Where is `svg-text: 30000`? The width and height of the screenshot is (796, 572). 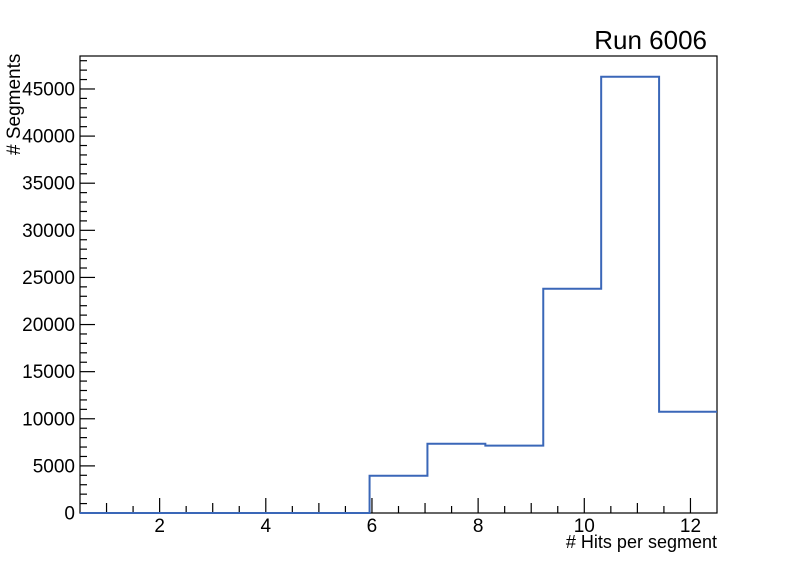 svg-text: 30000 is located at coordinates (48, 231).